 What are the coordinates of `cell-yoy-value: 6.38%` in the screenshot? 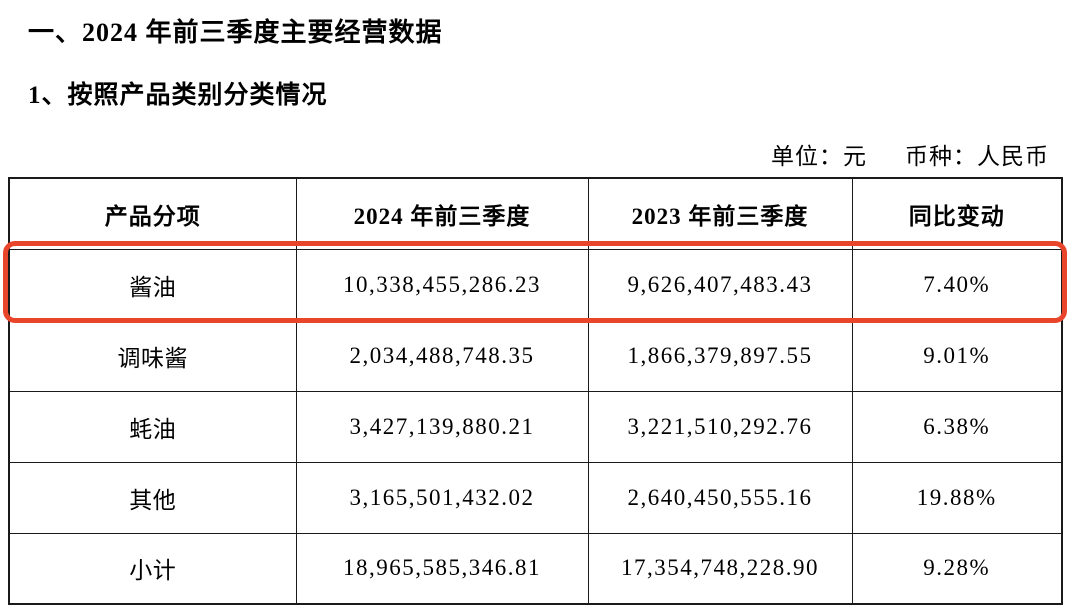 It's located at (957, 426).